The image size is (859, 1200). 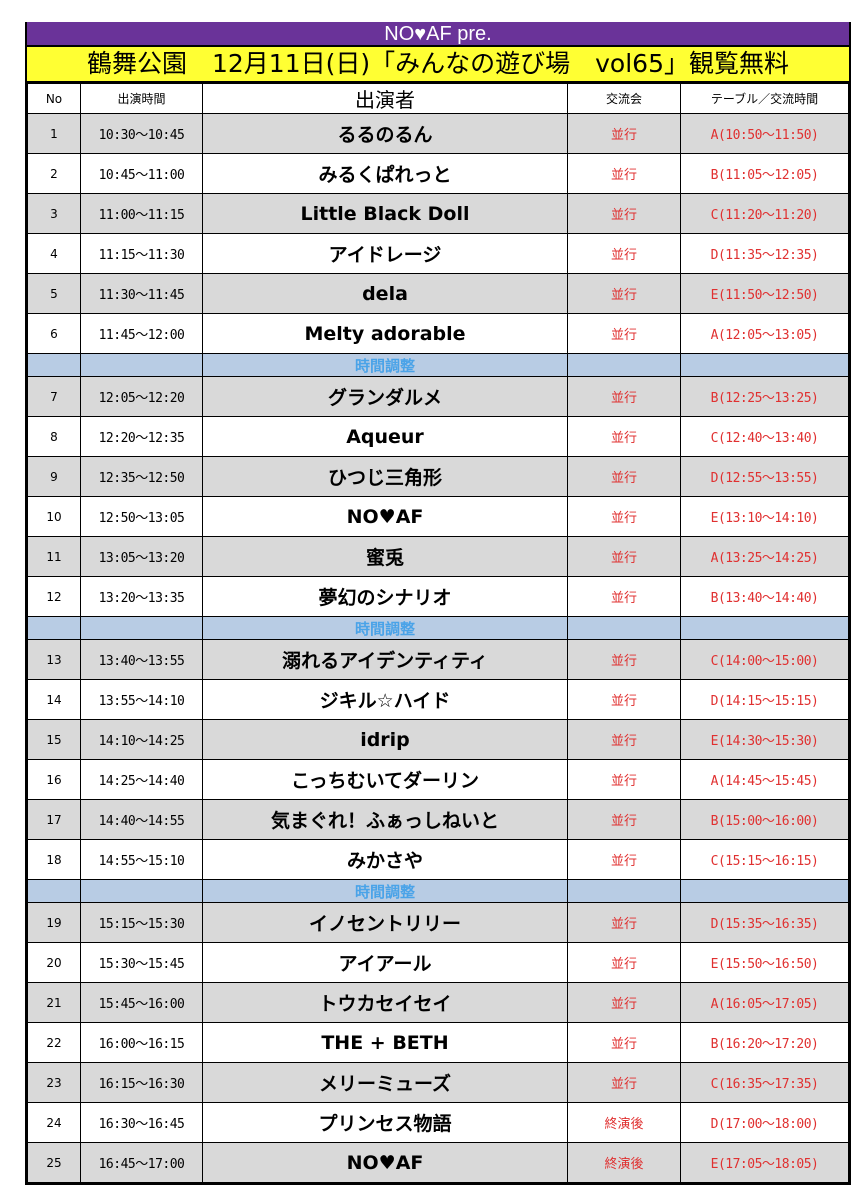 What do you see at coordinates (764, 1082) in the screenshot?
I see `table-exchange-time: C(16:35〜17:35)` at bounding box center [764, 1082].